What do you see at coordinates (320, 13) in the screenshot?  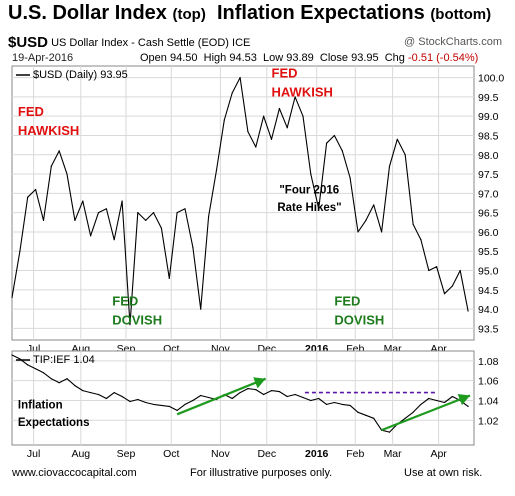 I see `title-main-2: Inflation Expectations` at bounding box center [320, 13].